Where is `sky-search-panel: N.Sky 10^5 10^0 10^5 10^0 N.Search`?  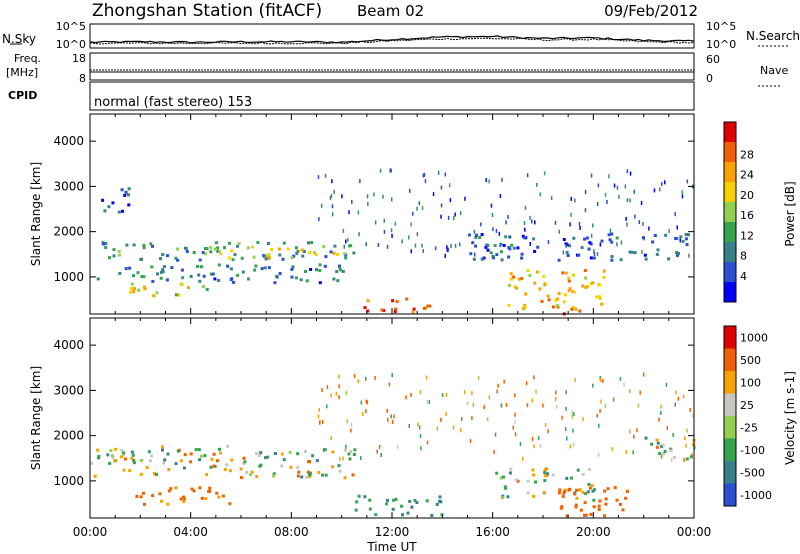
sky-search-panel: N.Sky 10^5 10^0 10^5 10^0 N.Search is located at coordinates (401, 35).